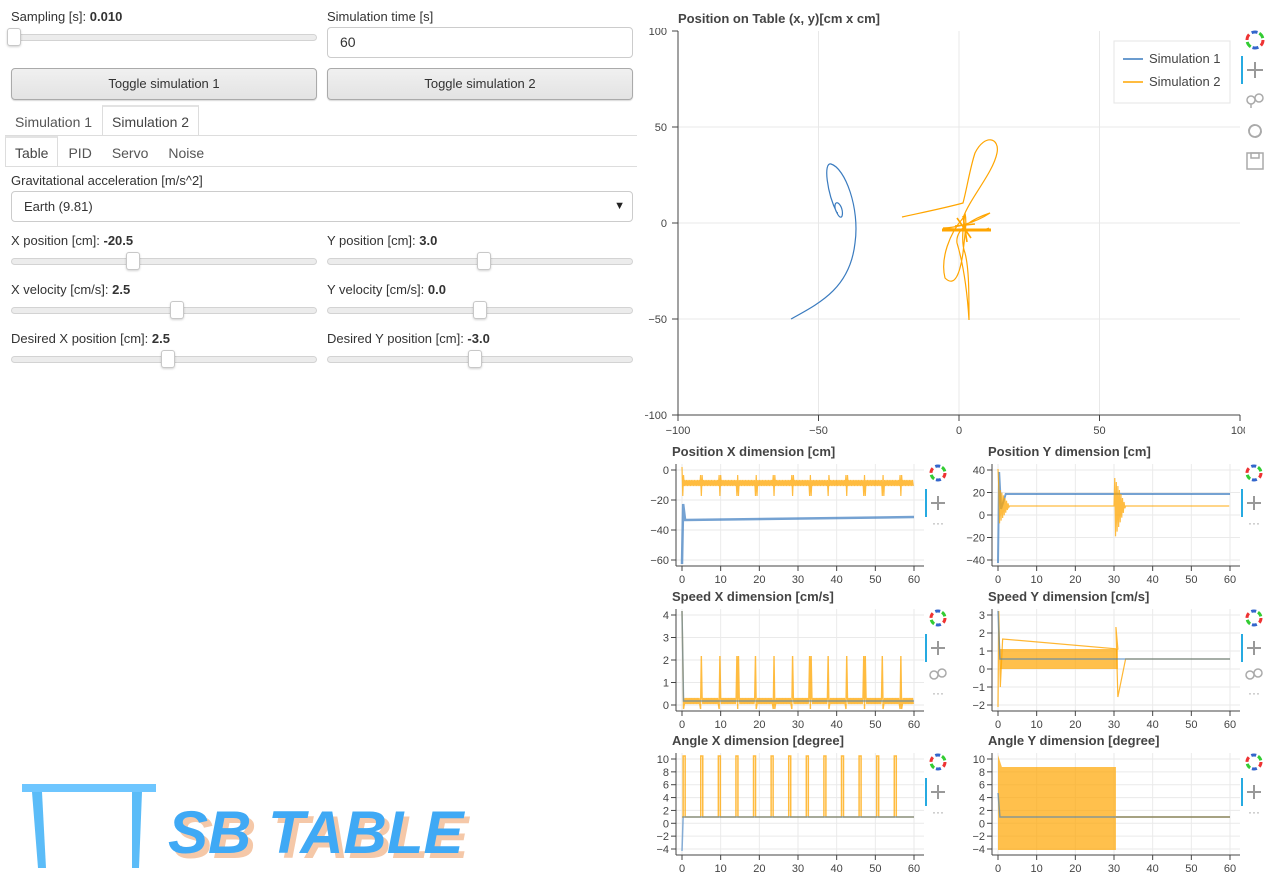 This screenshot has width=1273, height=880. What do you see at coordinates (32, 151) in the screenshot?
I see `tab-table: Table` at bounding box center [32, 151].